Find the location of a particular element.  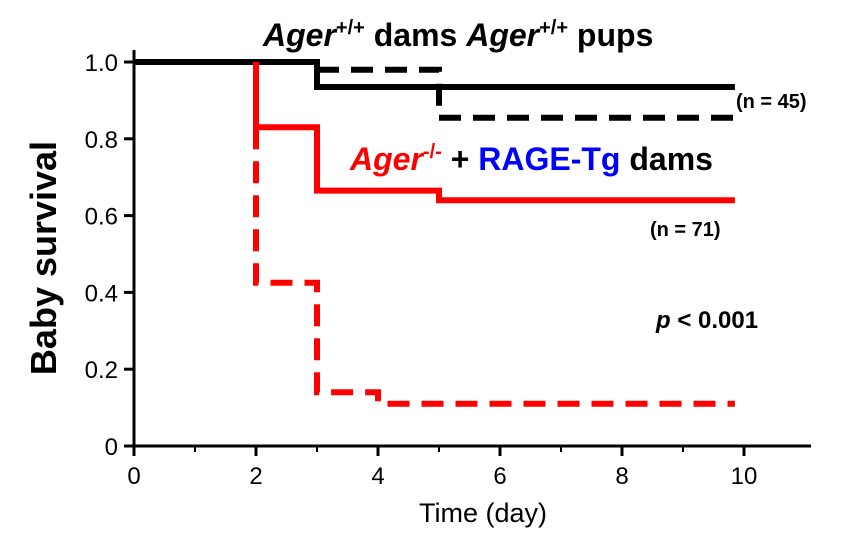

y-axis-label: Baby survival is located at coordinates (43, 258).